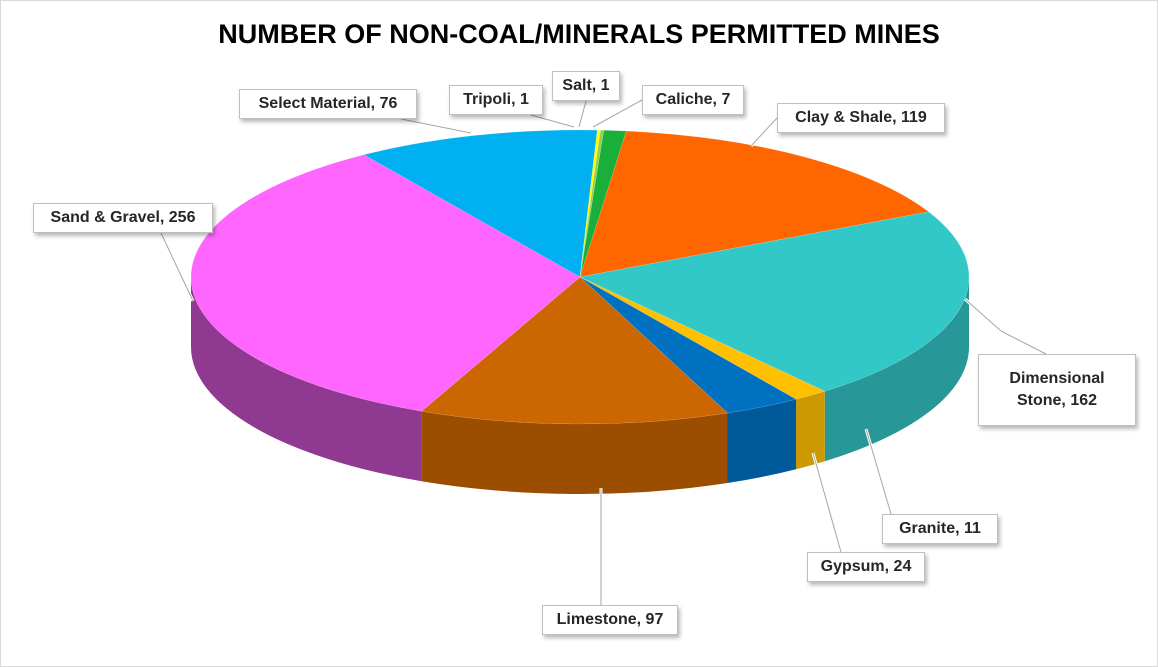 This screenshot has height=667, width=1158. What do you see at coordinates (328, 104) in the screenshot?
I see `data-label-select-material: Select Material, 76` at bounding box center [328, 104].